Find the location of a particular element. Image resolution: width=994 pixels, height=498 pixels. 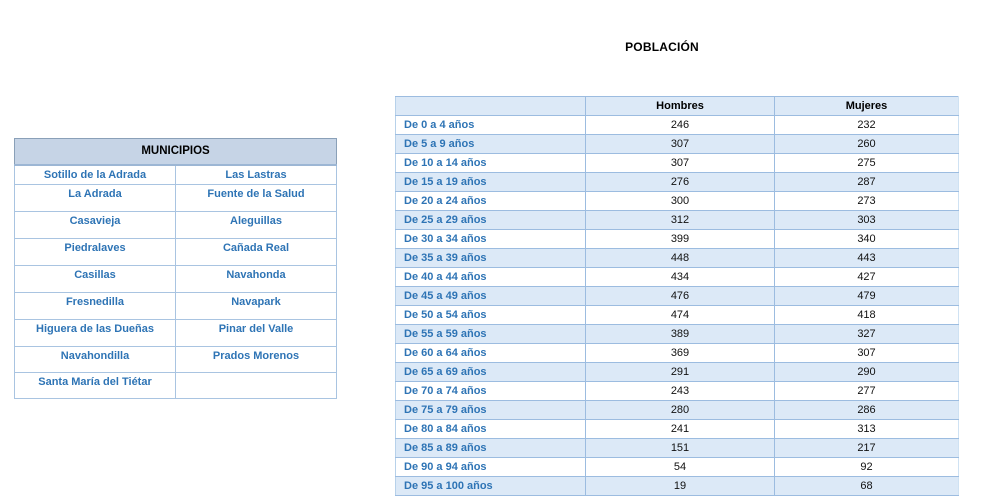

age-range-label: De 35 a 39 años is located at coordinates (490, 258).